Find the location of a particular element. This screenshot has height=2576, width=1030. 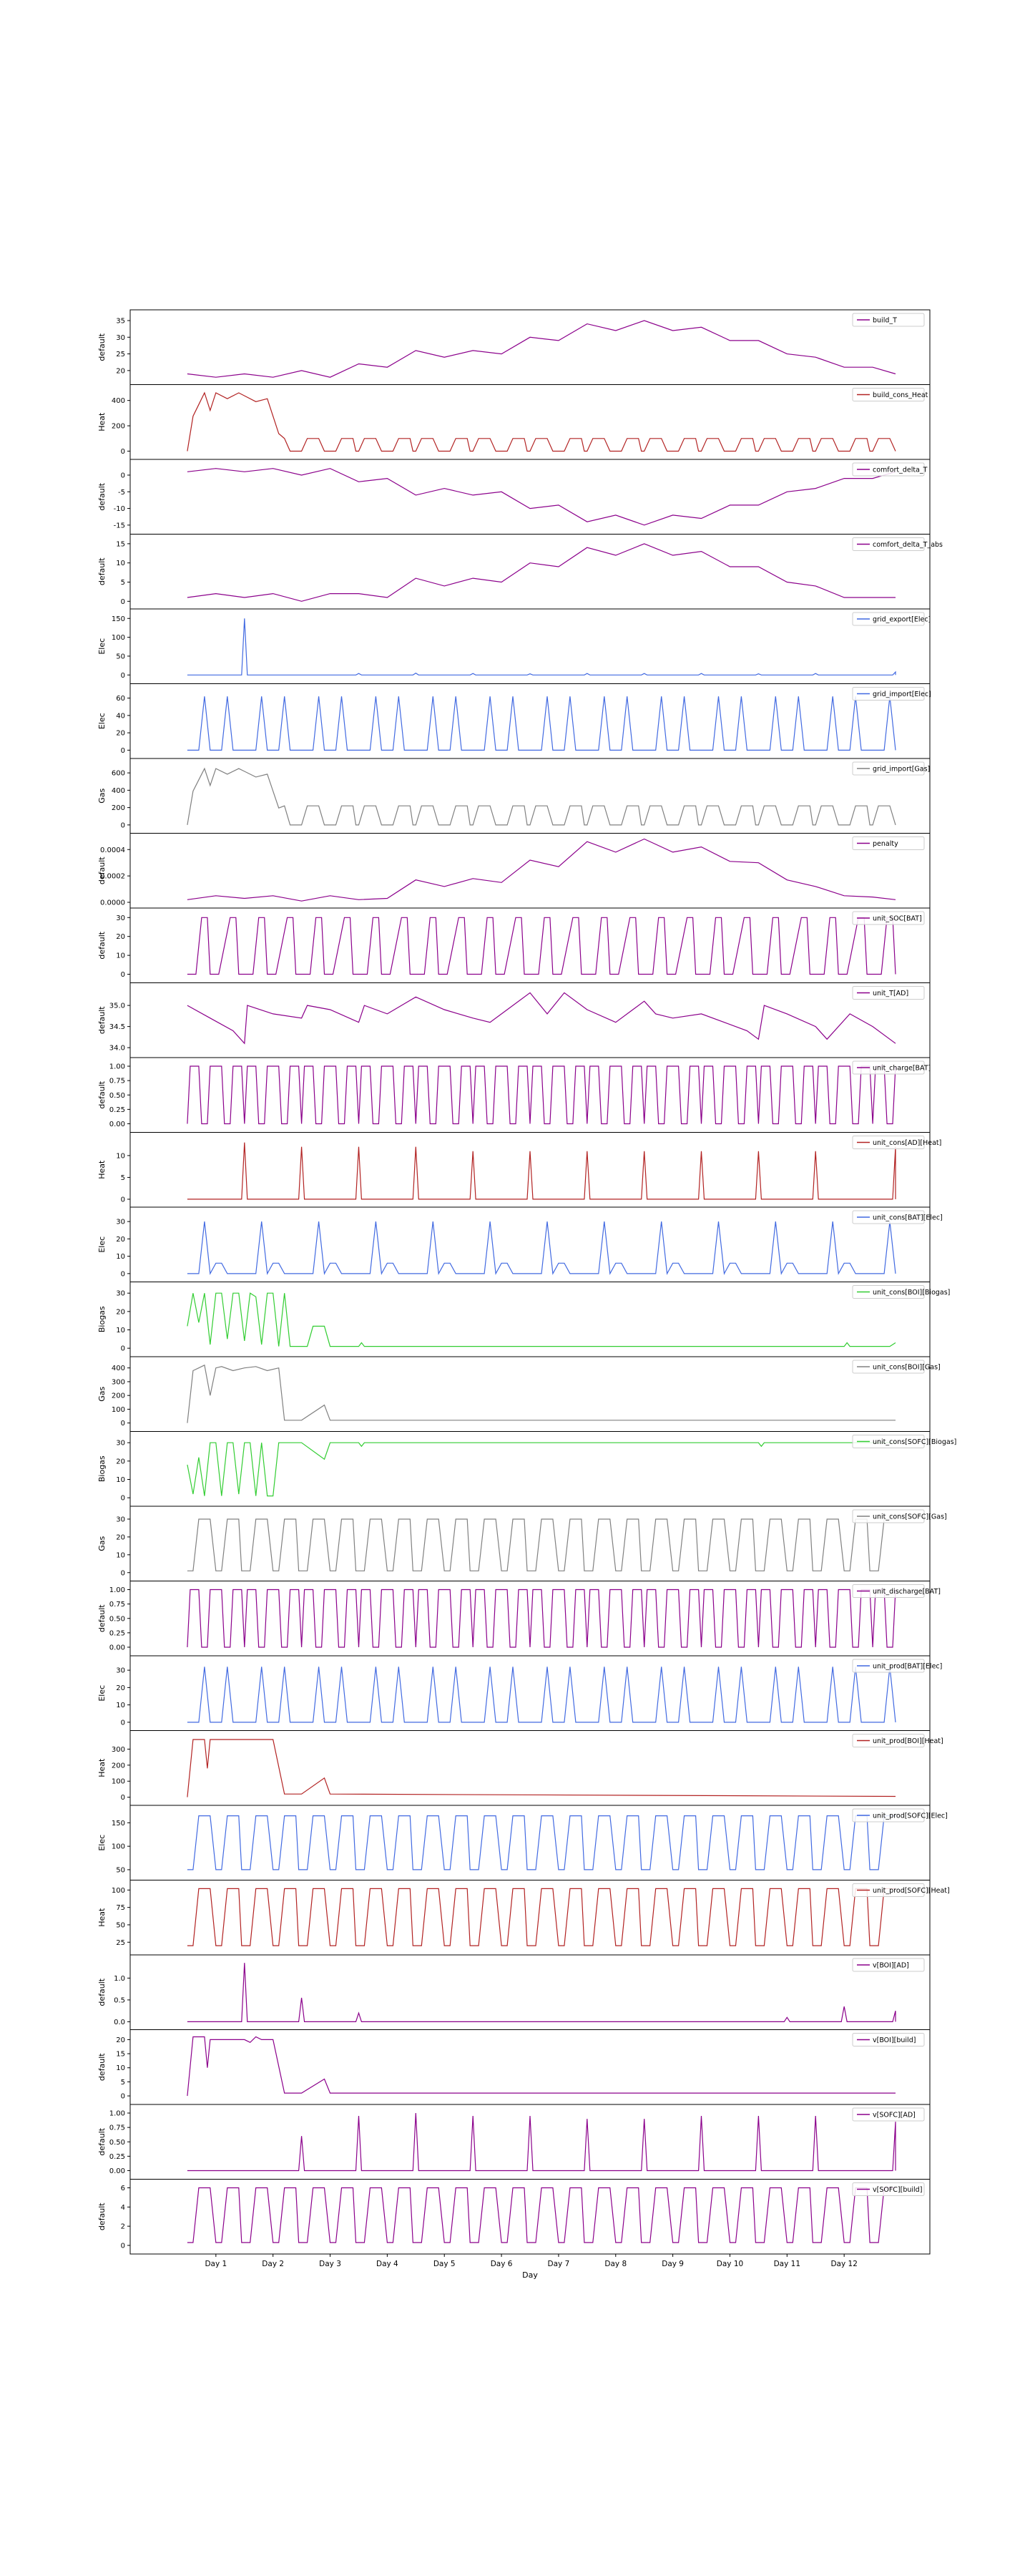

subplot-comfort_delta_T: -15 -10 -5 0 default comfort_delta_T is located at coordinates (514, 497).